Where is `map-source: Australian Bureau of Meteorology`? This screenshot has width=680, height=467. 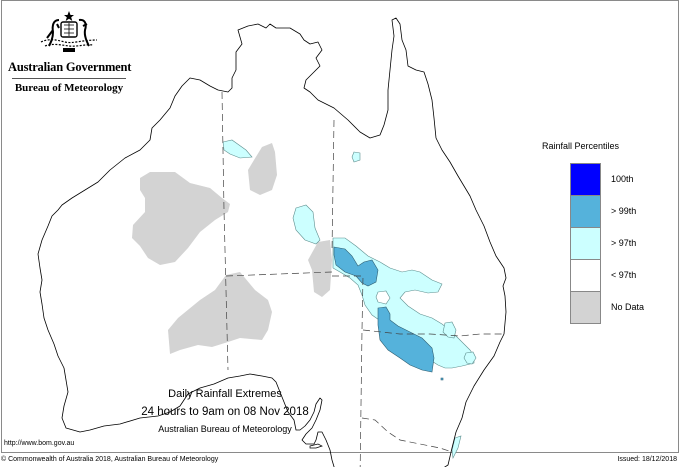 map-source: Australian Bureau of Meteorology is located at coordinates (225, 429).